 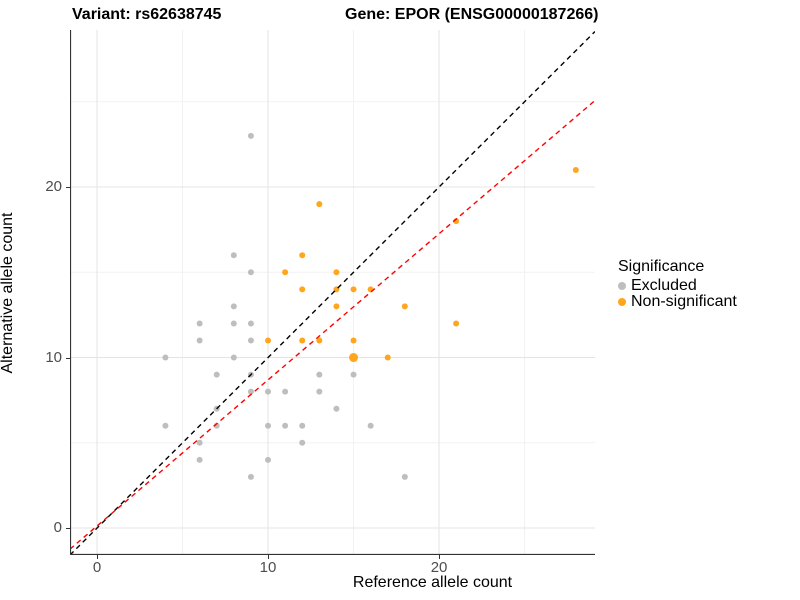 What do you see at coordinates (622, 302) in the screenshot?
I see `non-significant-swatch-icon` at bounding box center [622, 302].